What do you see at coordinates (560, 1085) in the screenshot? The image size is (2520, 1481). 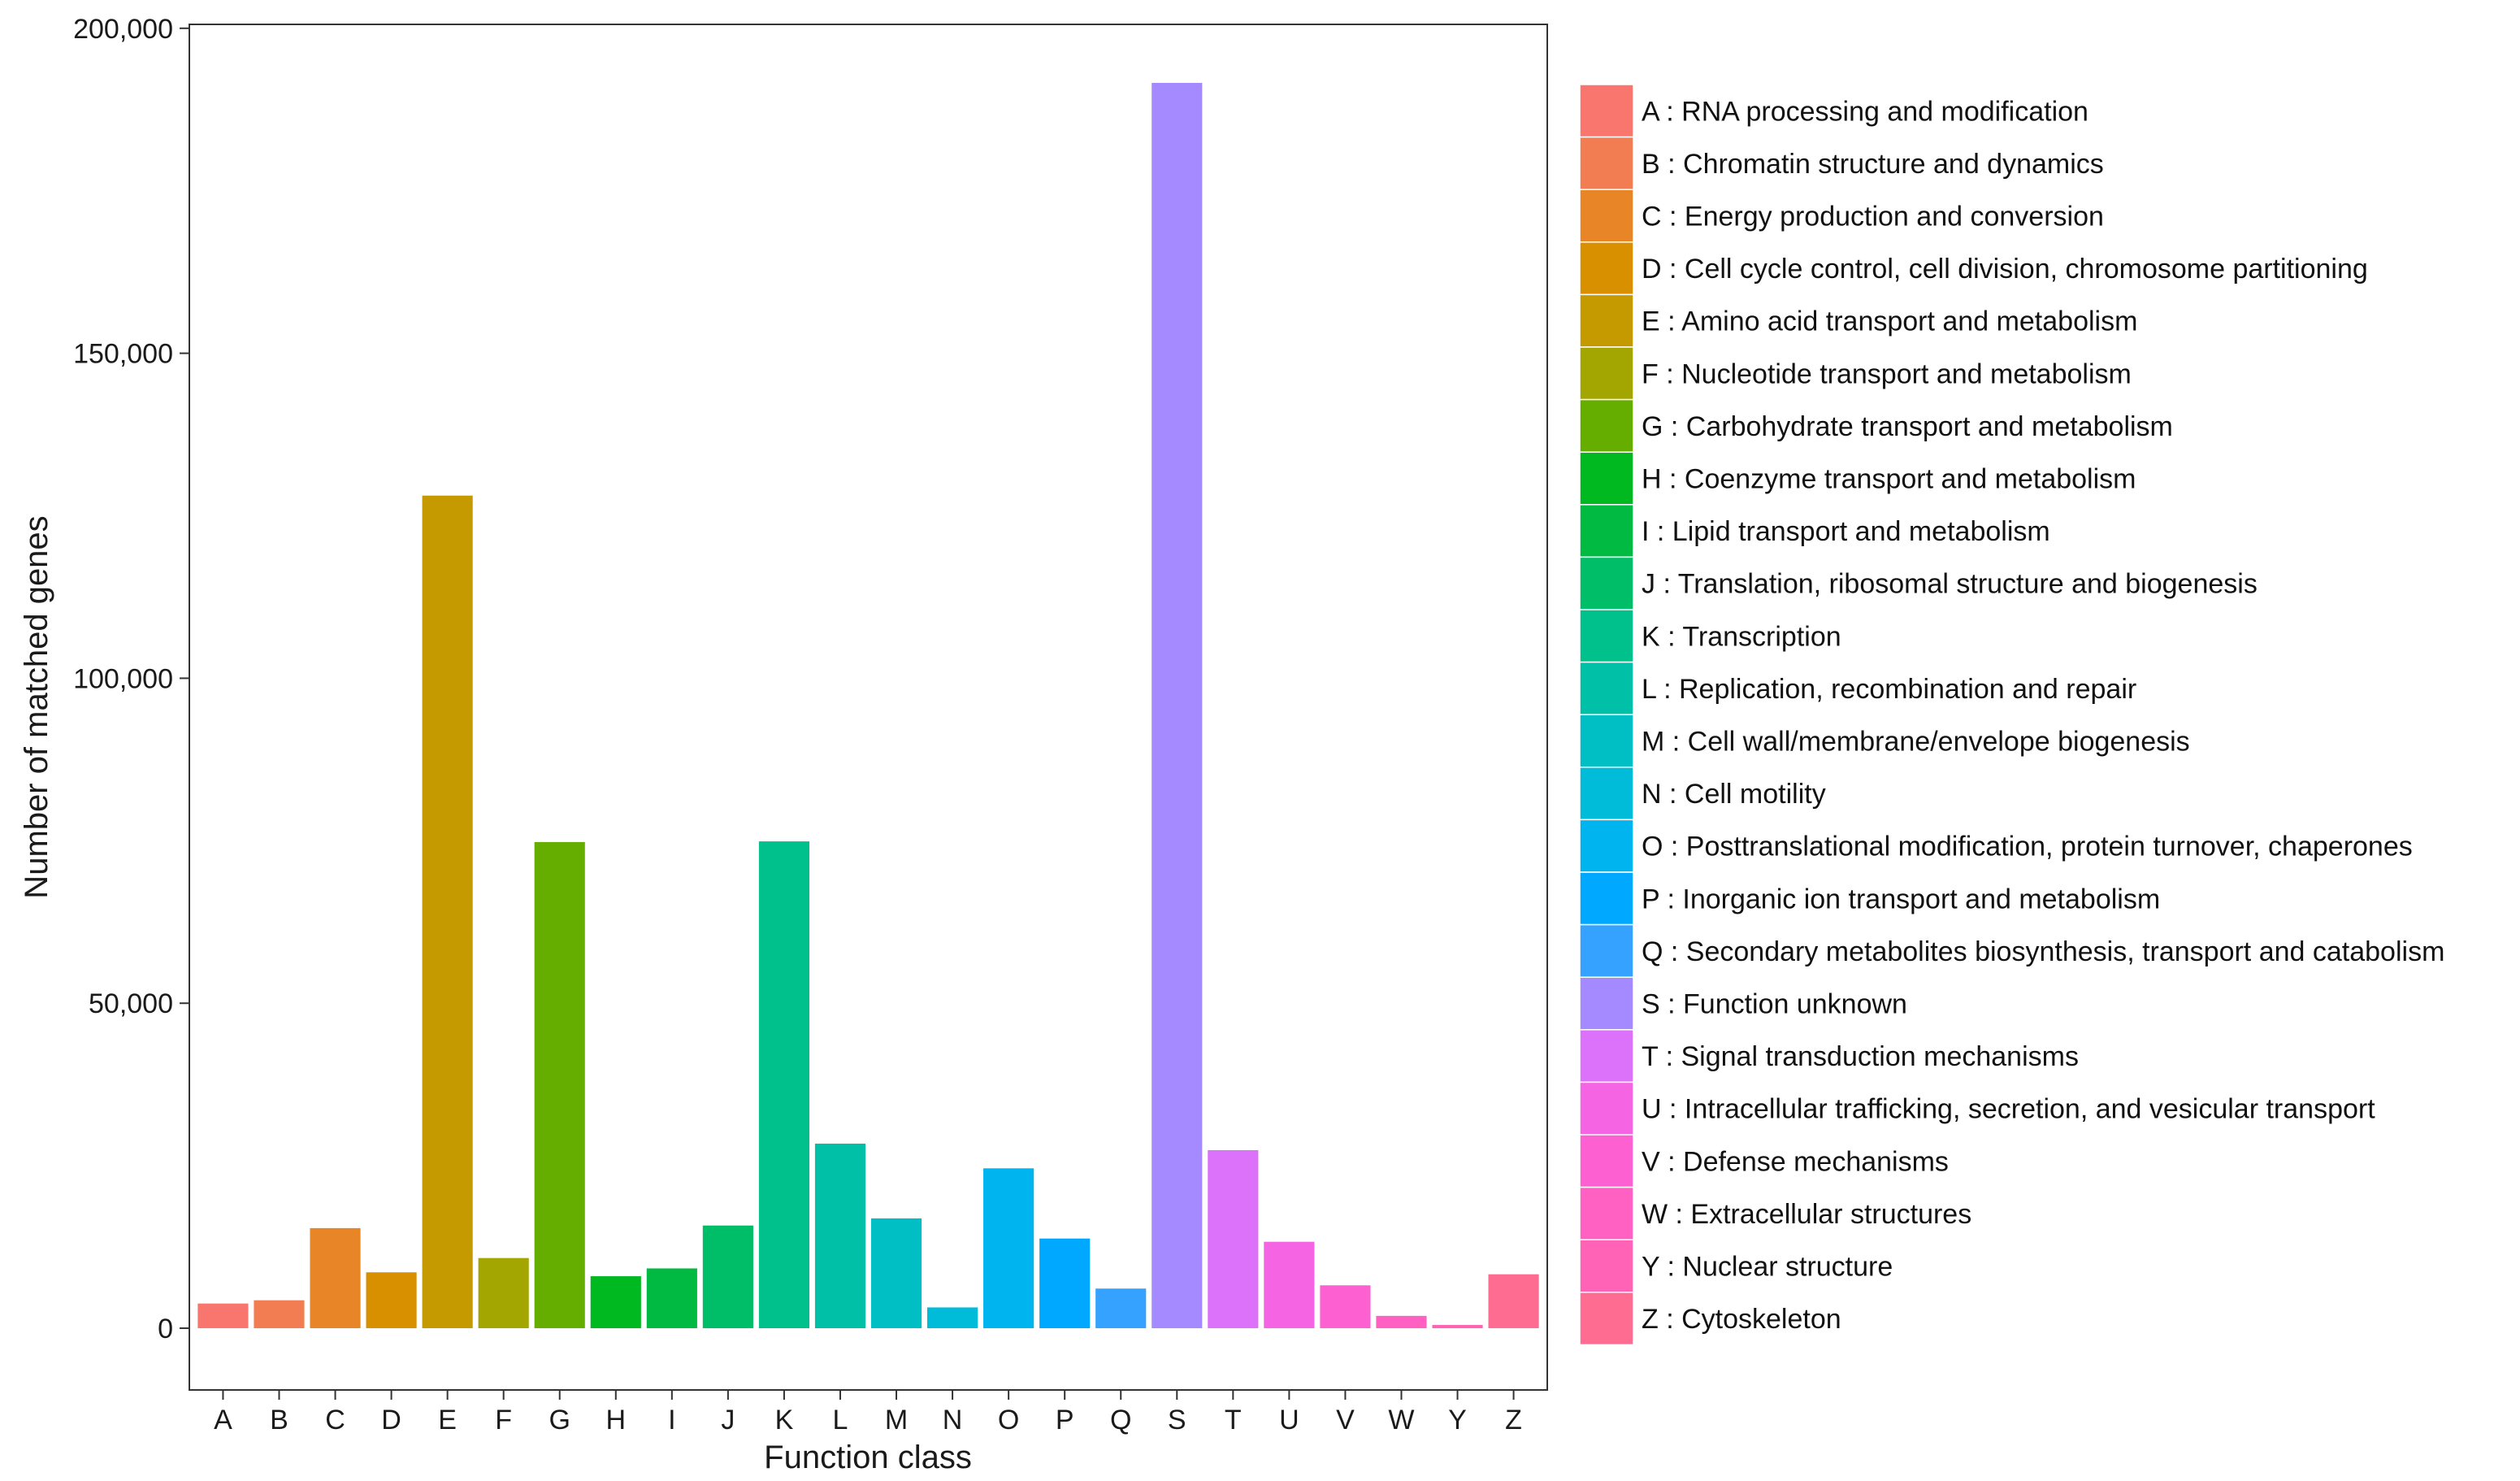 I see `bar-G` at bounding box center [560, 1085].